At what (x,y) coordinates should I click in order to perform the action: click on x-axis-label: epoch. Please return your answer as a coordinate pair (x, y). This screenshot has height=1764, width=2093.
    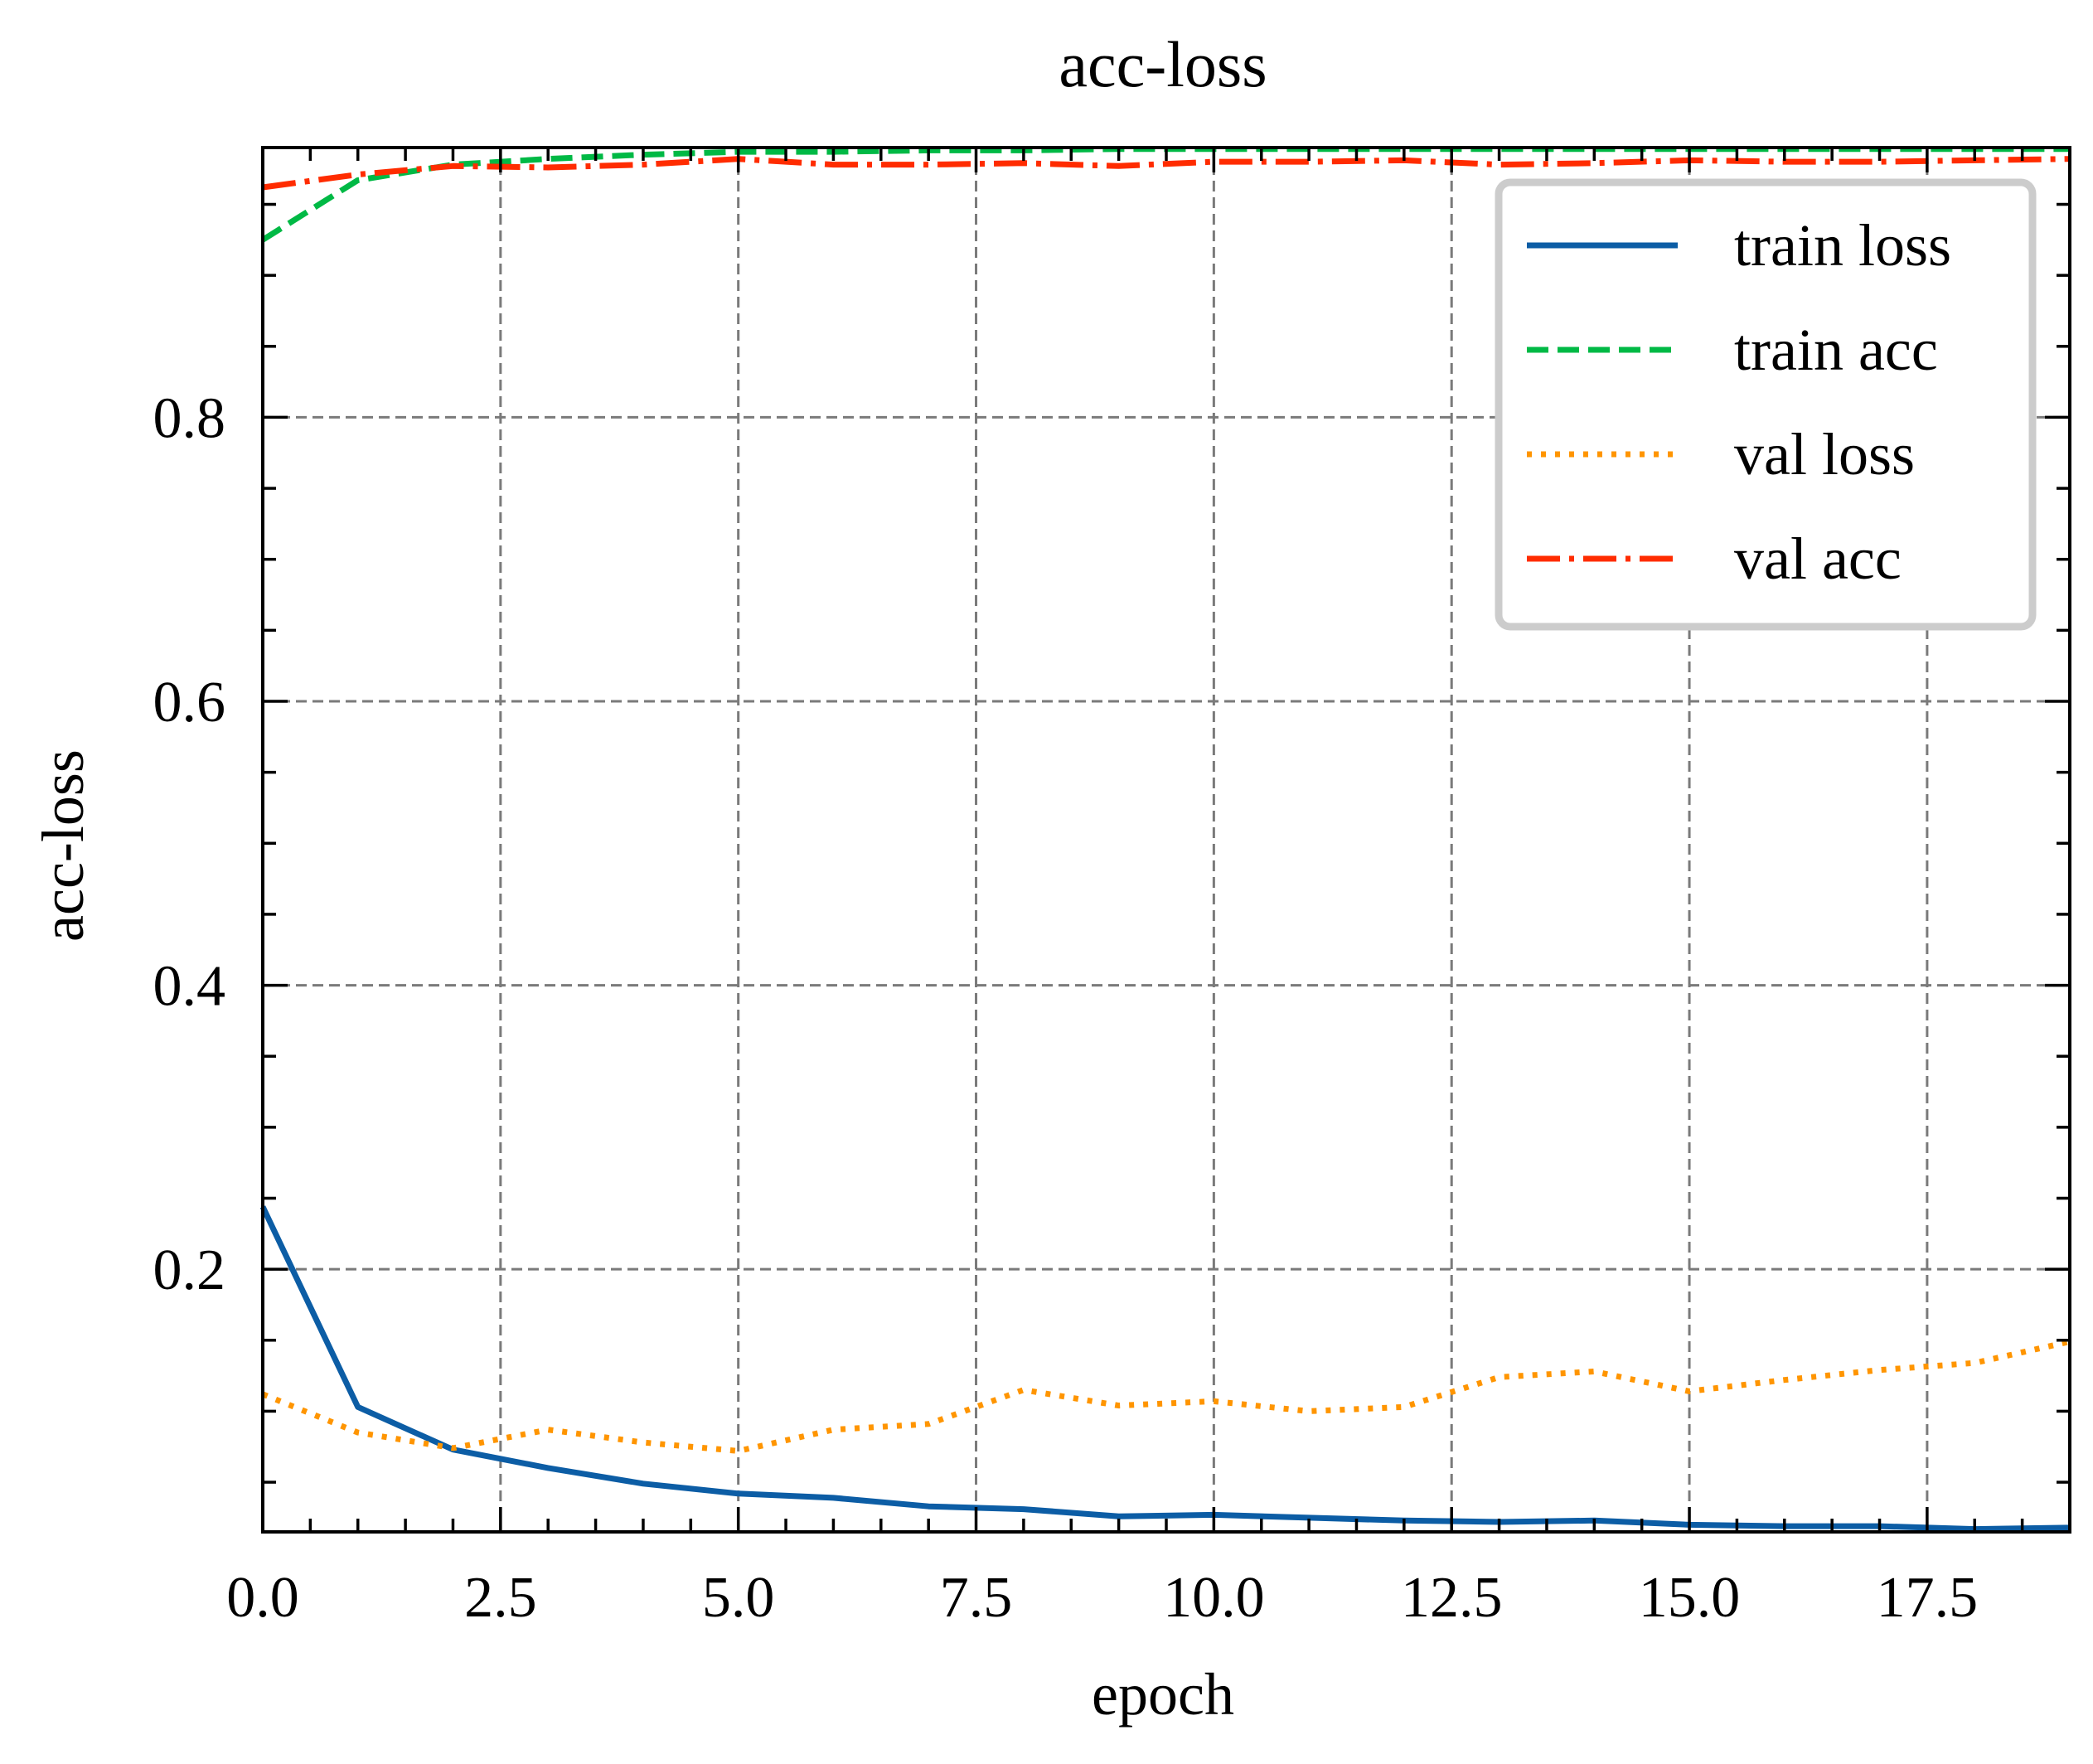
    Looking at the image, I should click on (1163, 1694).